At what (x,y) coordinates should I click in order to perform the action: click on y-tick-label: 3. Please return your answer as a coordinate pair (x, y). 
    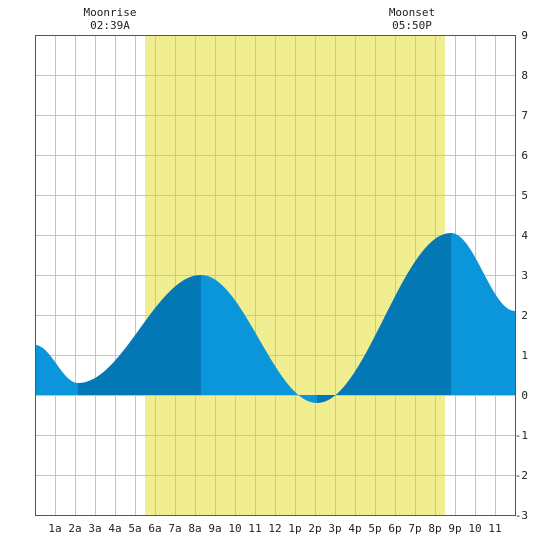
    Looking at the image, I should click on (524, 275).